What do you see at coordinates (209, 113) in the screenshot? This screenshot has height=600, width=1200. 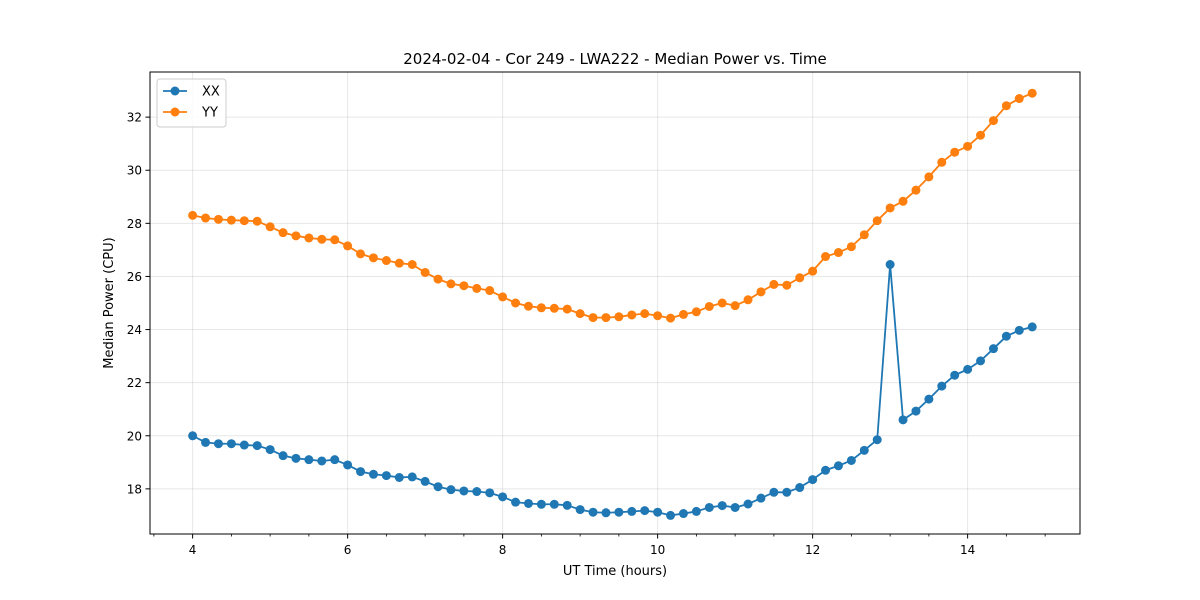 I see `legend-label-yy: YY` at bounding box center [209, 113].